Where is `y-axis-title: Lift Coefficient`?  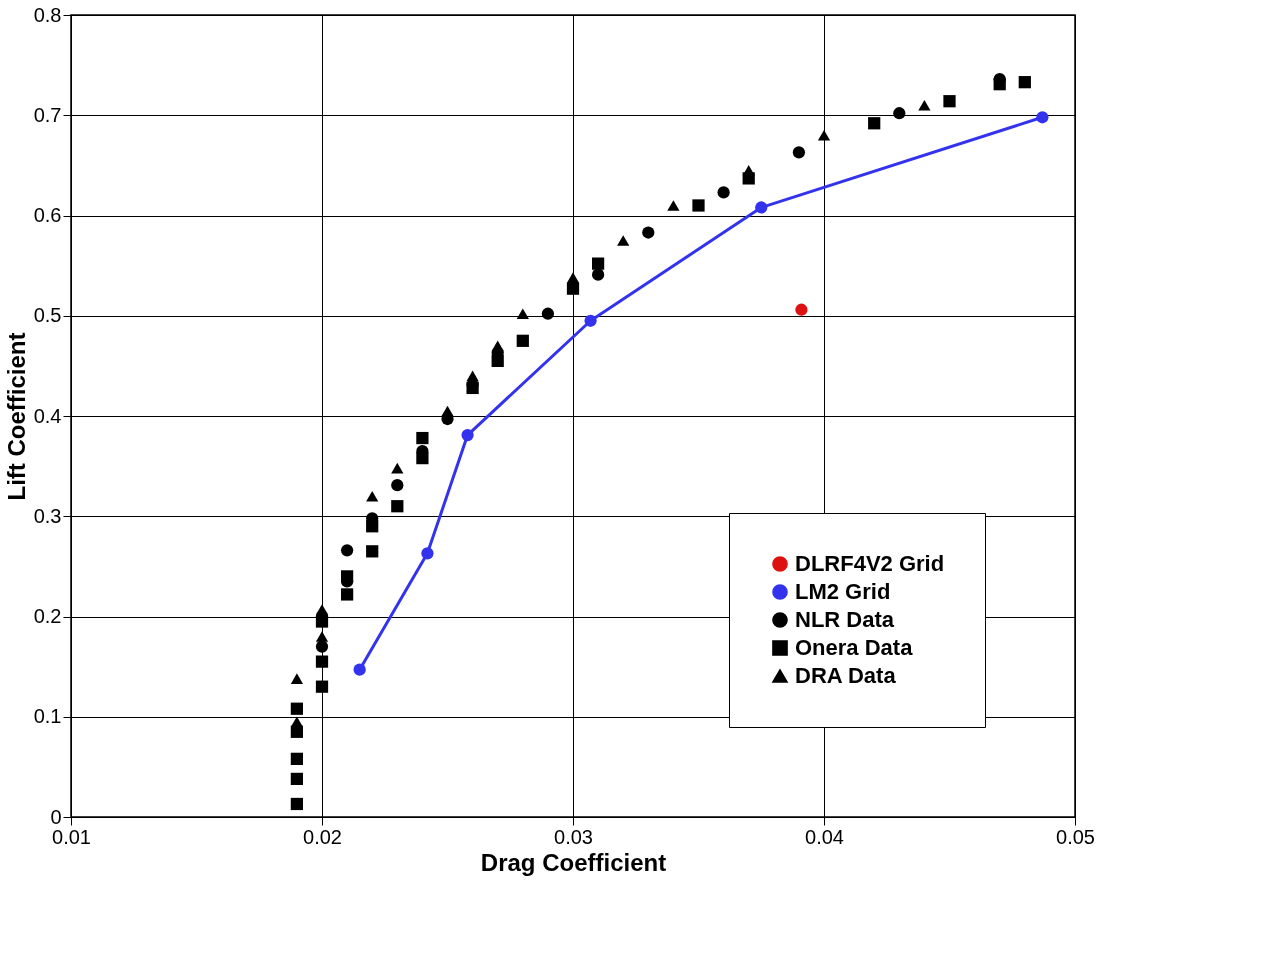 y-axis-title: Lift Coefficient is located at coordinates (16, 416).